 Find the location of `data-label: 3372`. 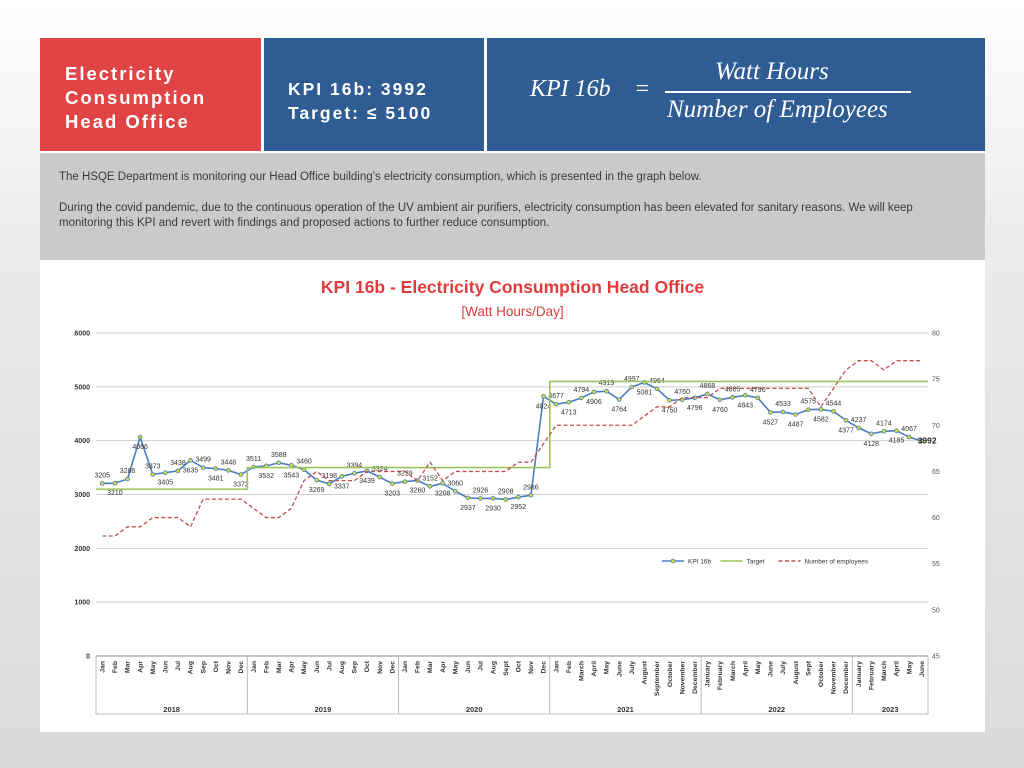

data-label: 3372 is located at coordinates (241, 484).